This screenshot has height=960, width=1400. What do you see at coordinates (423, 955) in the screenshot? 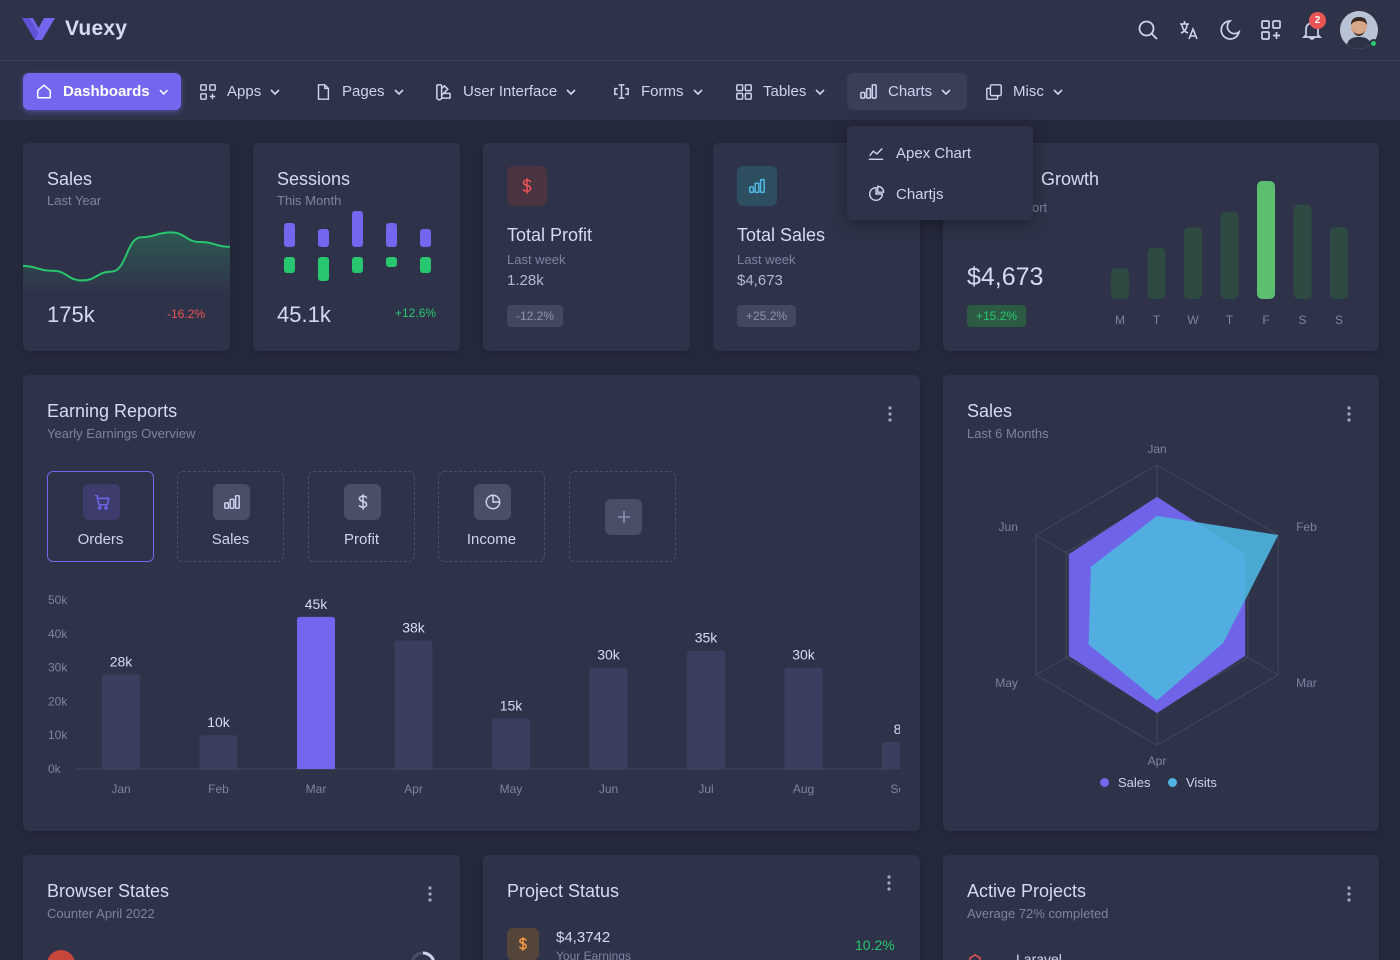
I see `progress-ring-icon` at bounding box center [423, 955].